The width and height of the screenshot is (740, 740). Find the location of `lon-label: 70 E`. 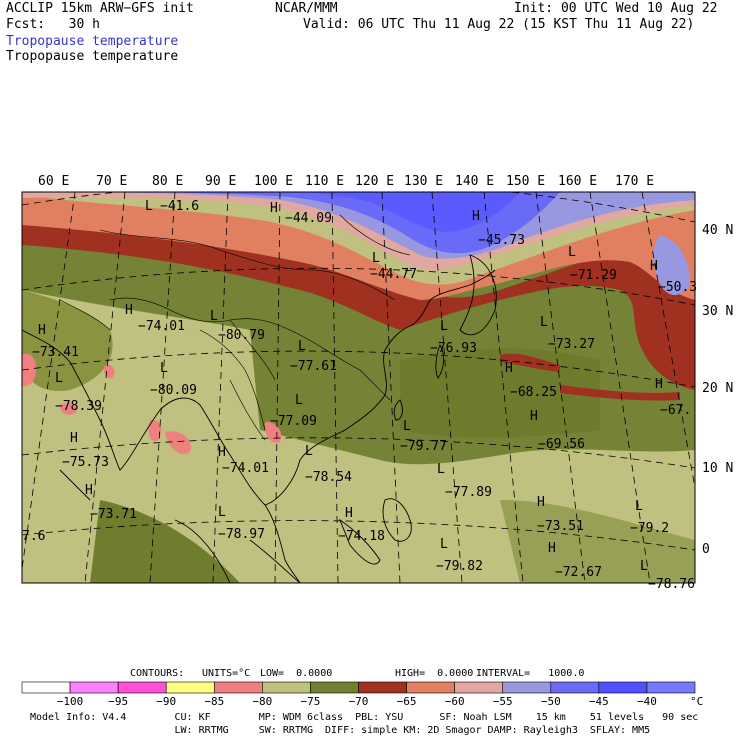

lon-label: 70 E is located at coordinates (111, 181).